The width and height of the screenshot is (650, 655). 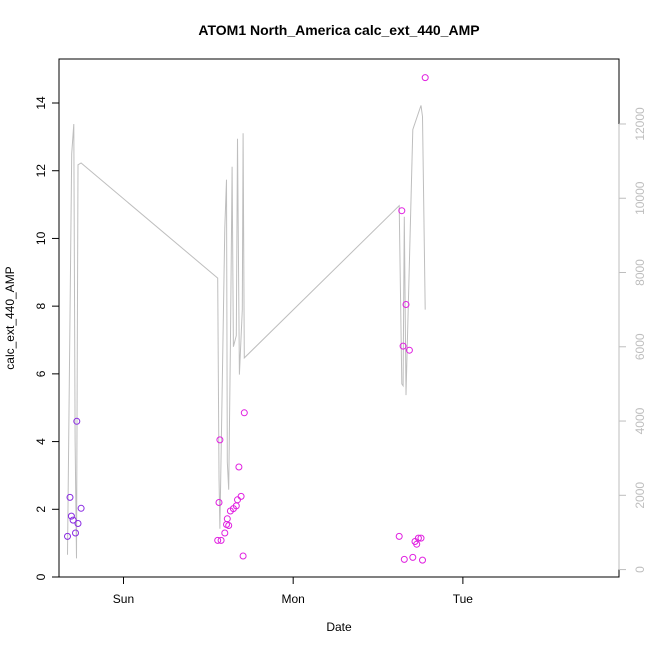 What do you see at coordinates (41, 576) in the screenshot?
I see `y-tick-label: 0` at bounding box center [41, 576].